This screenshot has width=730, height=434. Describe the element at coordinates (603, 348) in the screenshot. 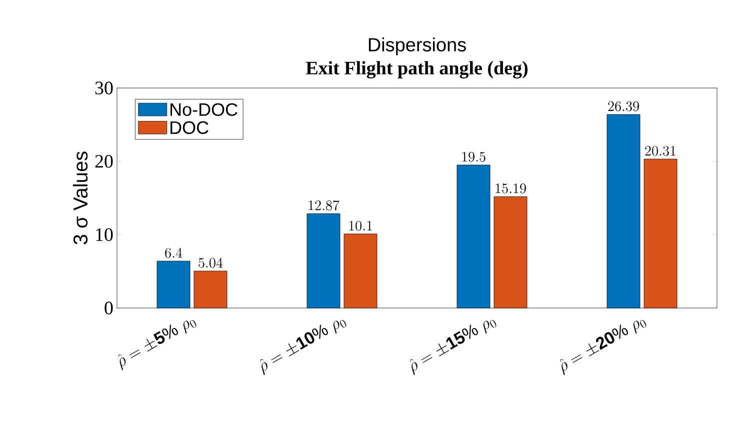

I see `x-tick-label: $\hat{\rho}=\pm\mathbf{20}\%\ \rho_0$` at that location.